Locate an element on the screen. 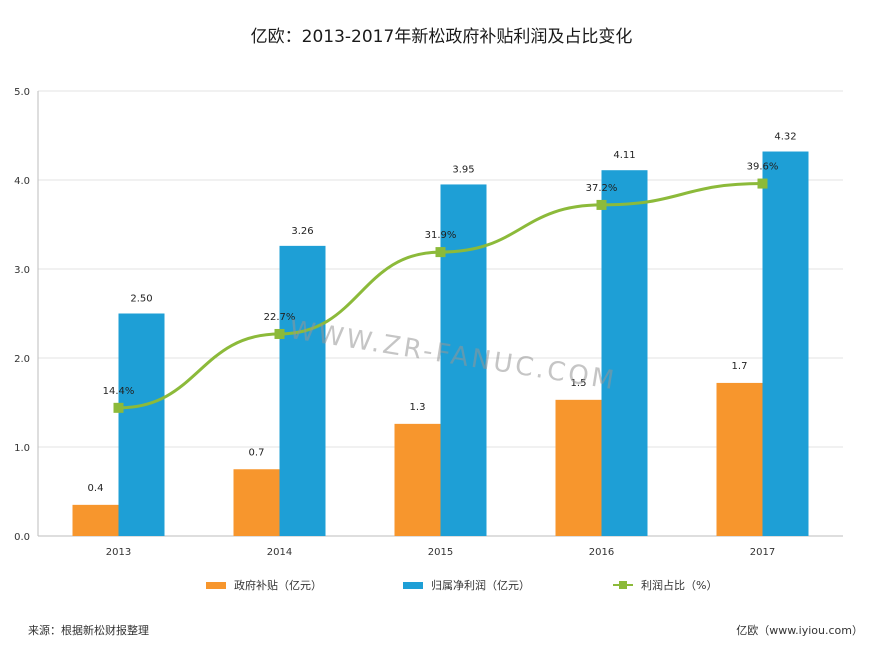 The width and height of the screenshot is (883, 647). legend-swatch-ratio is located at coordinates (623, 585).